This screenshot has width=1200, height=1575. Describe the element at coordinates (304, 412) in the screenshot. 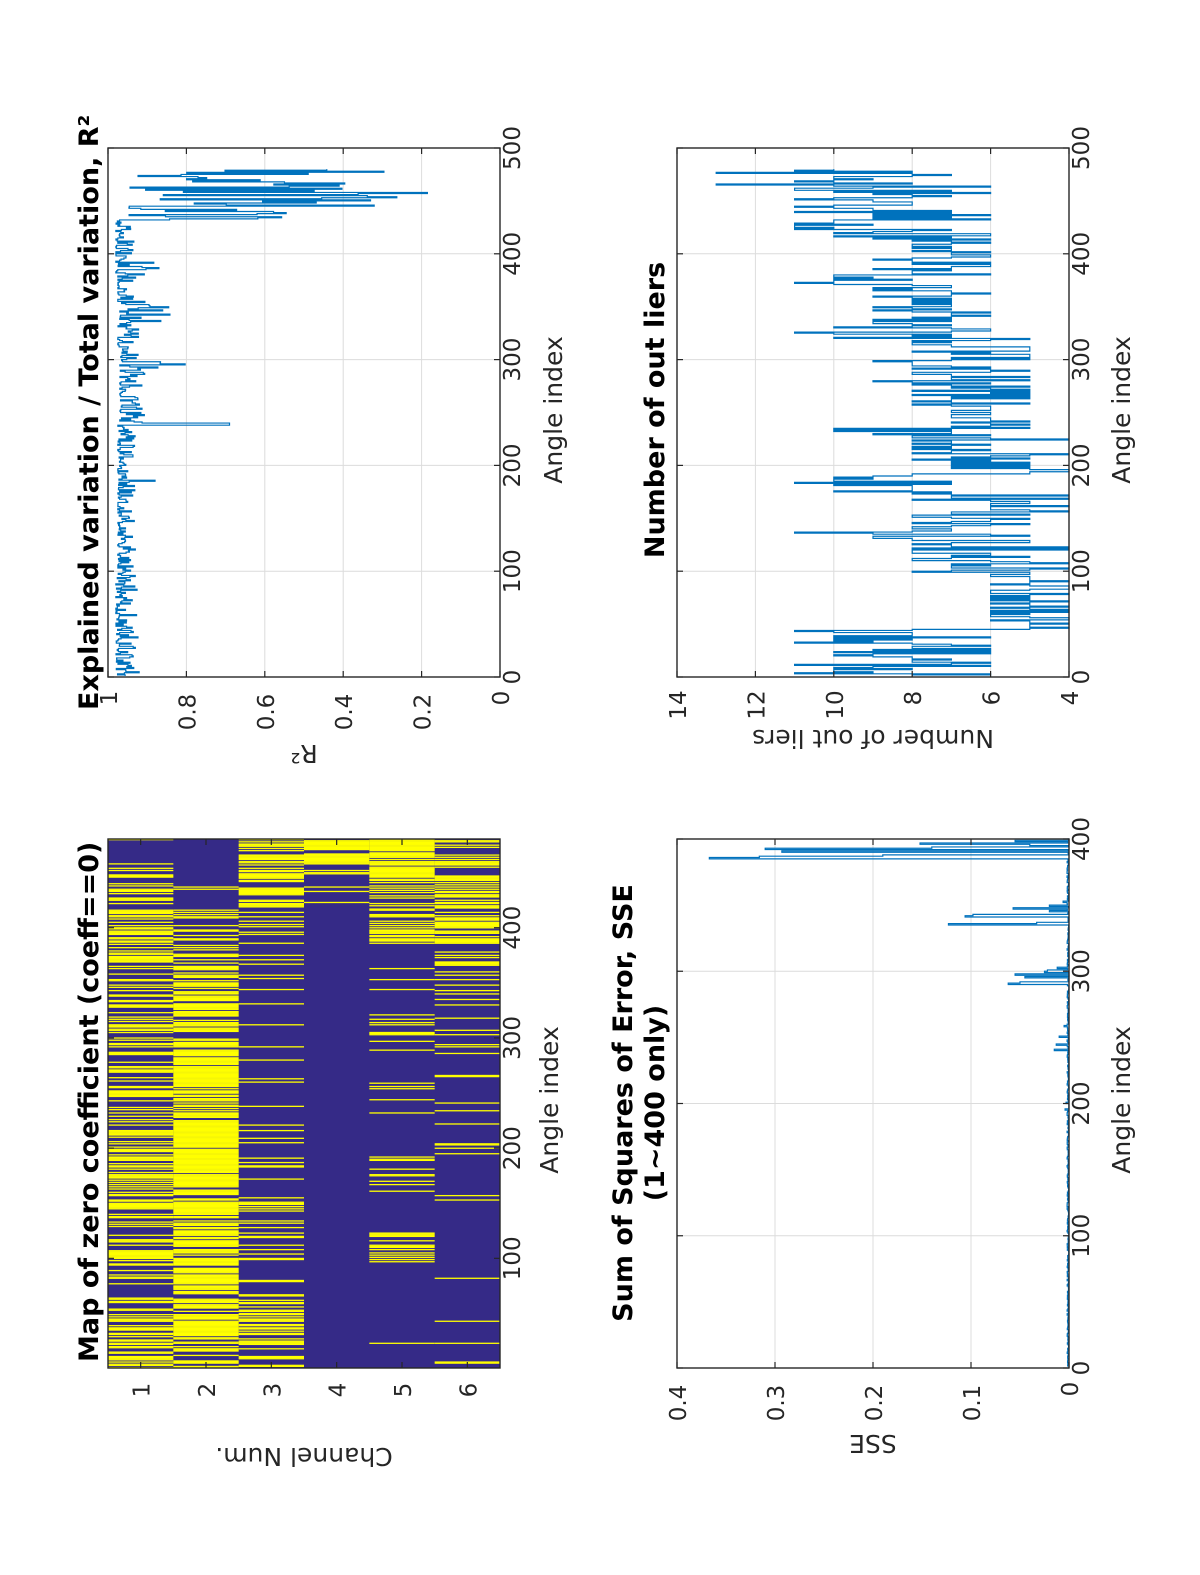

I see `r2-grid` at that location.